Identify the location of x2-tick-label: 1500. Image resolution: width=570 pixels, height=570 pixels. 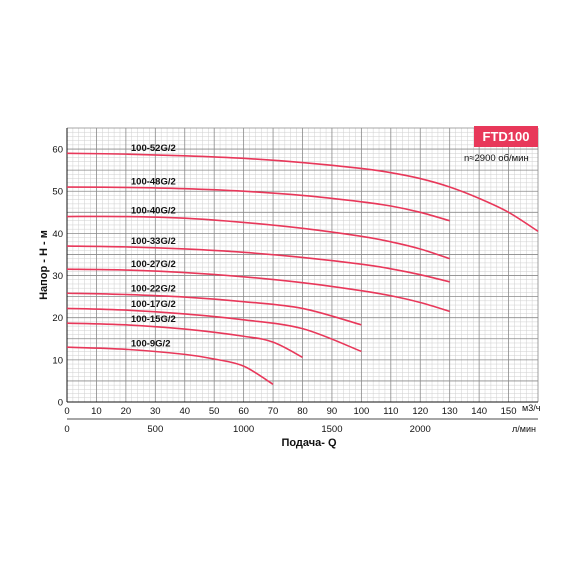
(331, 429).